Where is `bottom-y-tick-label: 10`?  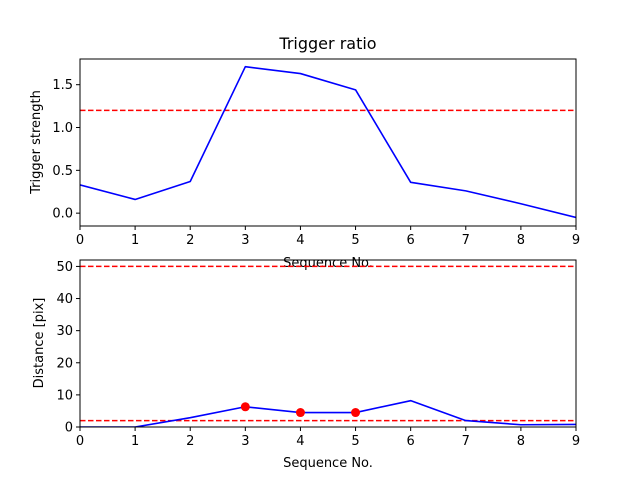 bottom-y-tick-label: 10 is located at coordinates (64, 395).